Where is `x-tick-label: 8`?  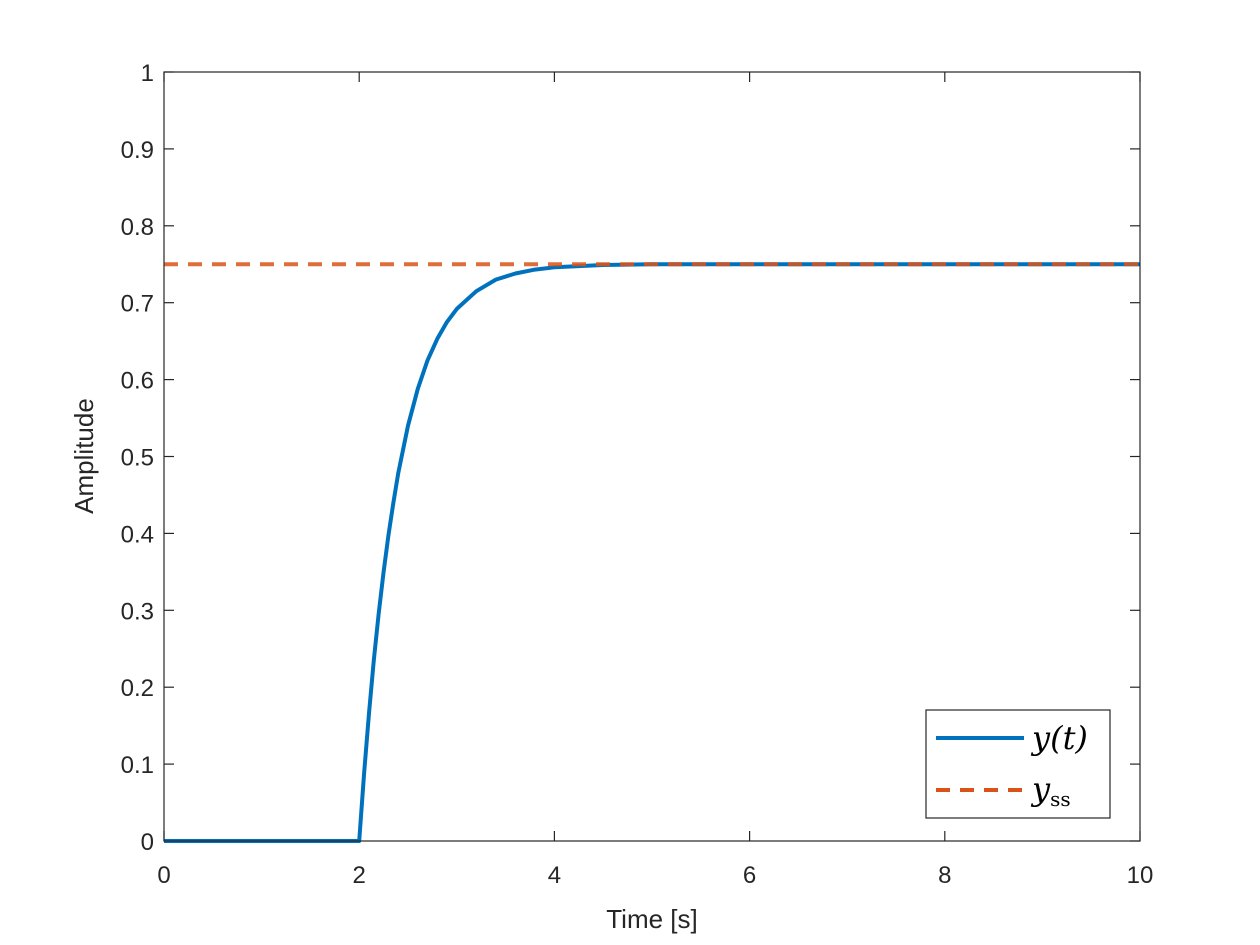
x-tick-label: 8 is located at coordinates (944, 875).